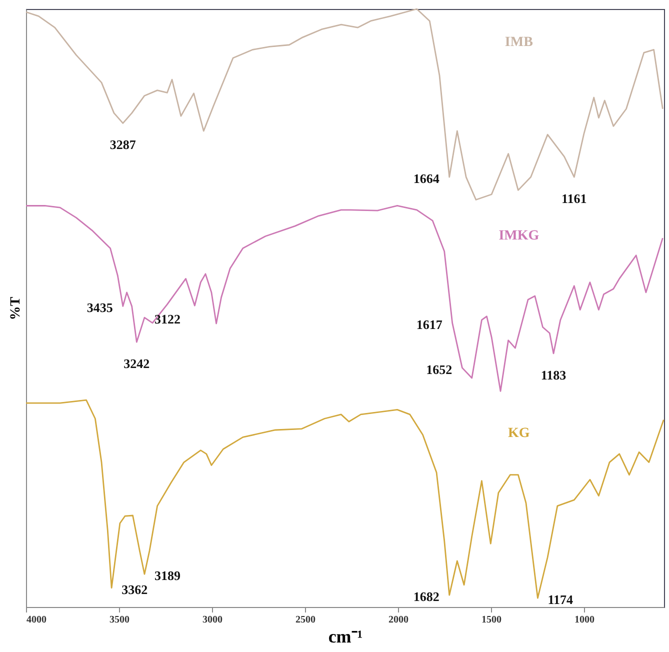 The image size is (669, 652). I want to click on annotation: 3435, so click(100, 308).